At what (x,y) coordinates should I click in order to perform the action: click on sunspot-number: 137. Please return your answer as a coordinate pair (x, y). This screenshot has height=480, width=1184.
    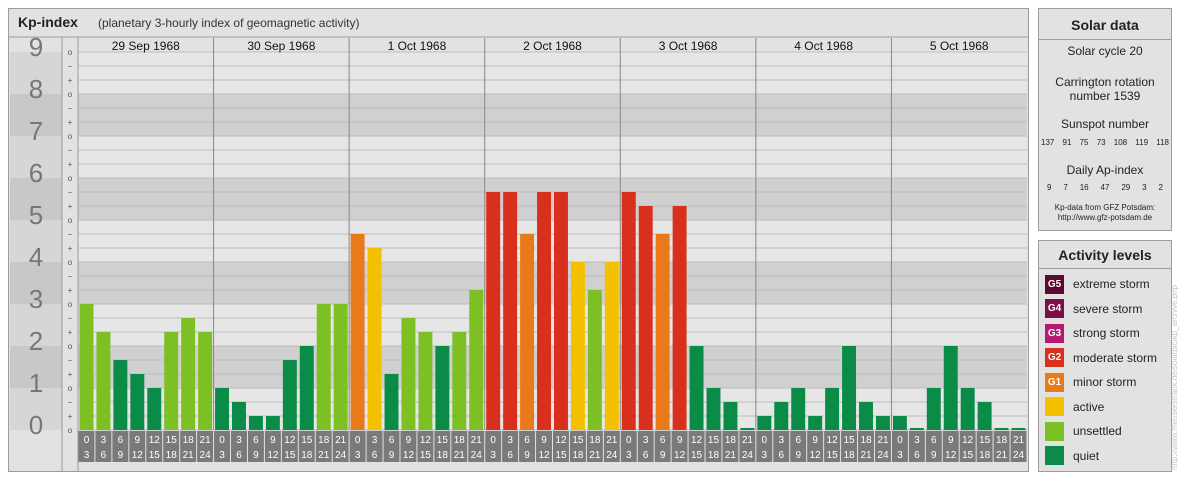
    Looking at the image, I should click on (1048, 142).